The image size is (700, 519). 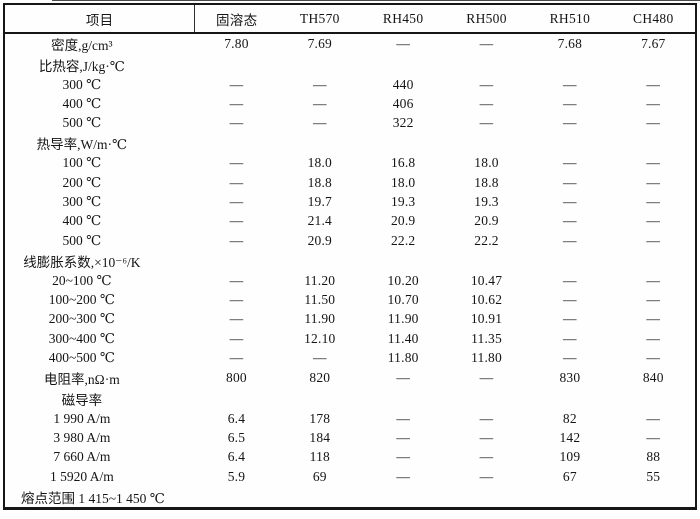 I want to click on table-row: 200~300 ℃ — 11.90 11.90 10.91 — —, so click(x=350, y=319).